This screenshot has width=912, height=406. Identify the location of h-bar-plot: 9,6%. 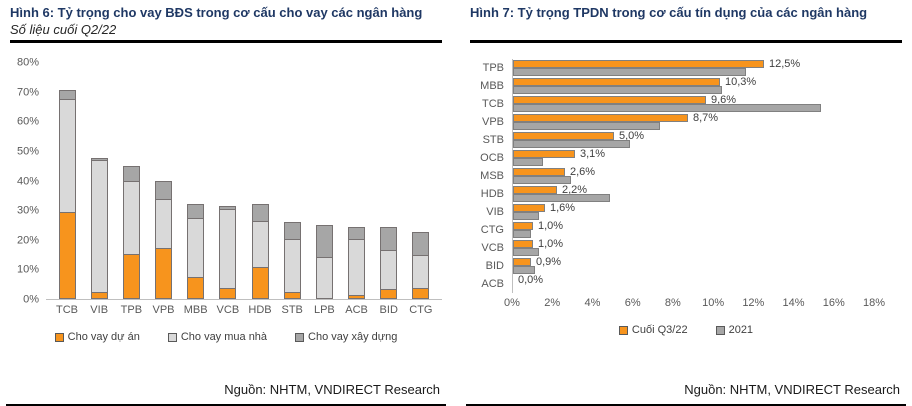
(693, 104).